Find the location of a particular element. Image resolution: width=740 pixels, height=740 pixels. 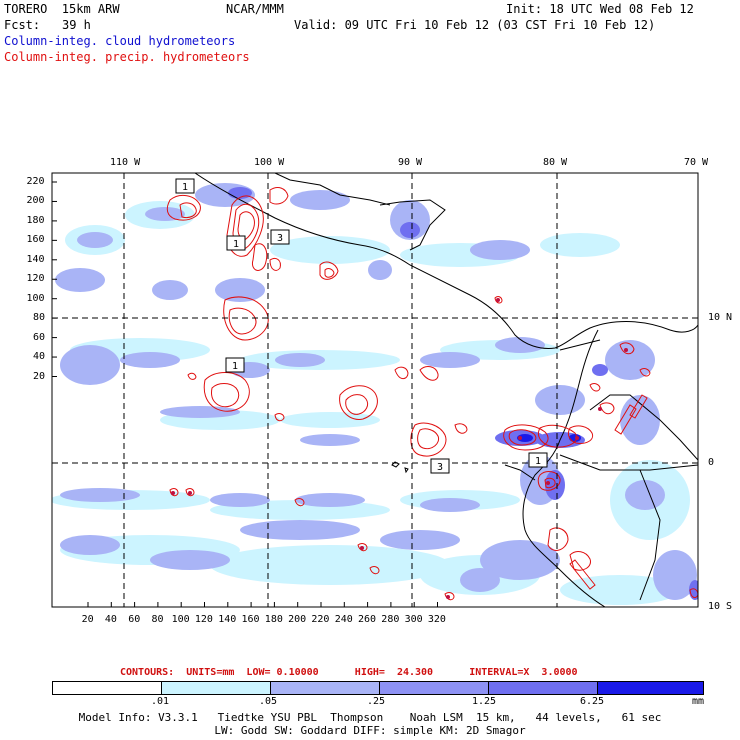

y-tick-label: 60 is located at coordinates (39, 337).